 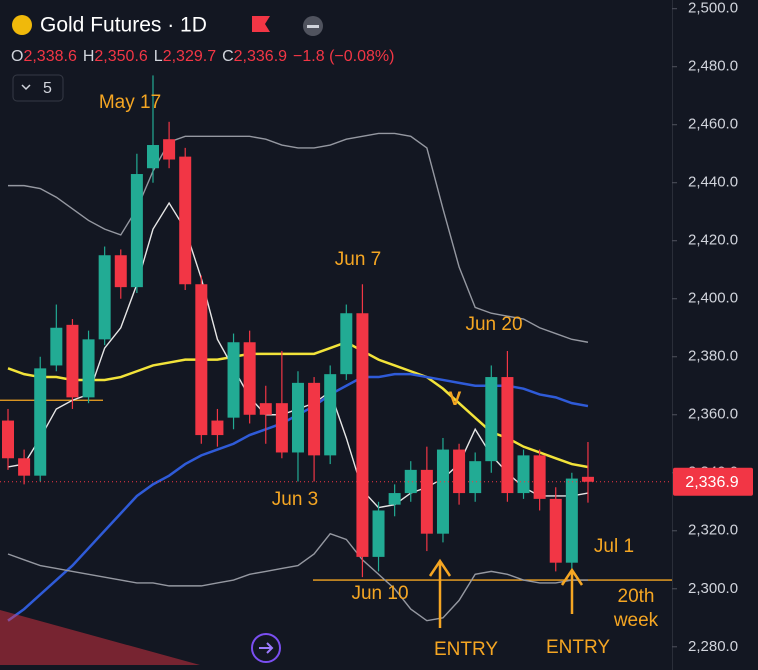 What do you see at coordinates (158, 56) in the screenshot?
I see `ohlc-key: L` at bounding box center [158, 56].